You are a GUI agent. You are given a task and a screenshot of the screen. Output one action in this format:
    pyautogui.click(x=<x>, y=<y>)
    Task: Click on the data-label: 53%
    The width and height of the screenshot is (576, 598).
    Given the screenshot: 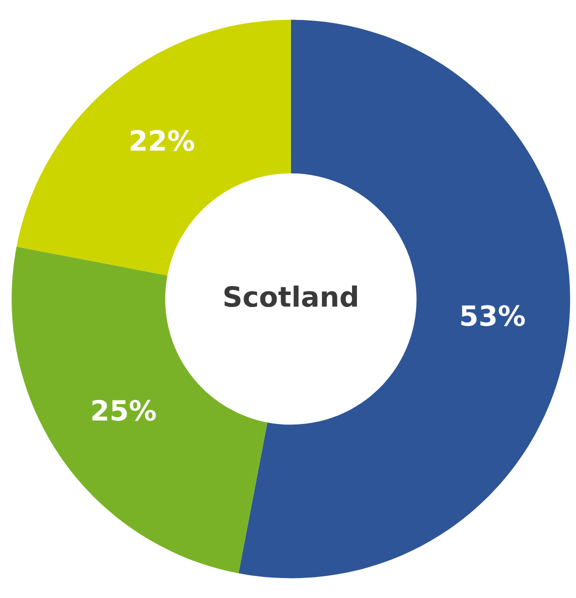 What is the action you would take?
    pyautogui.click(x=493, y=315)
    